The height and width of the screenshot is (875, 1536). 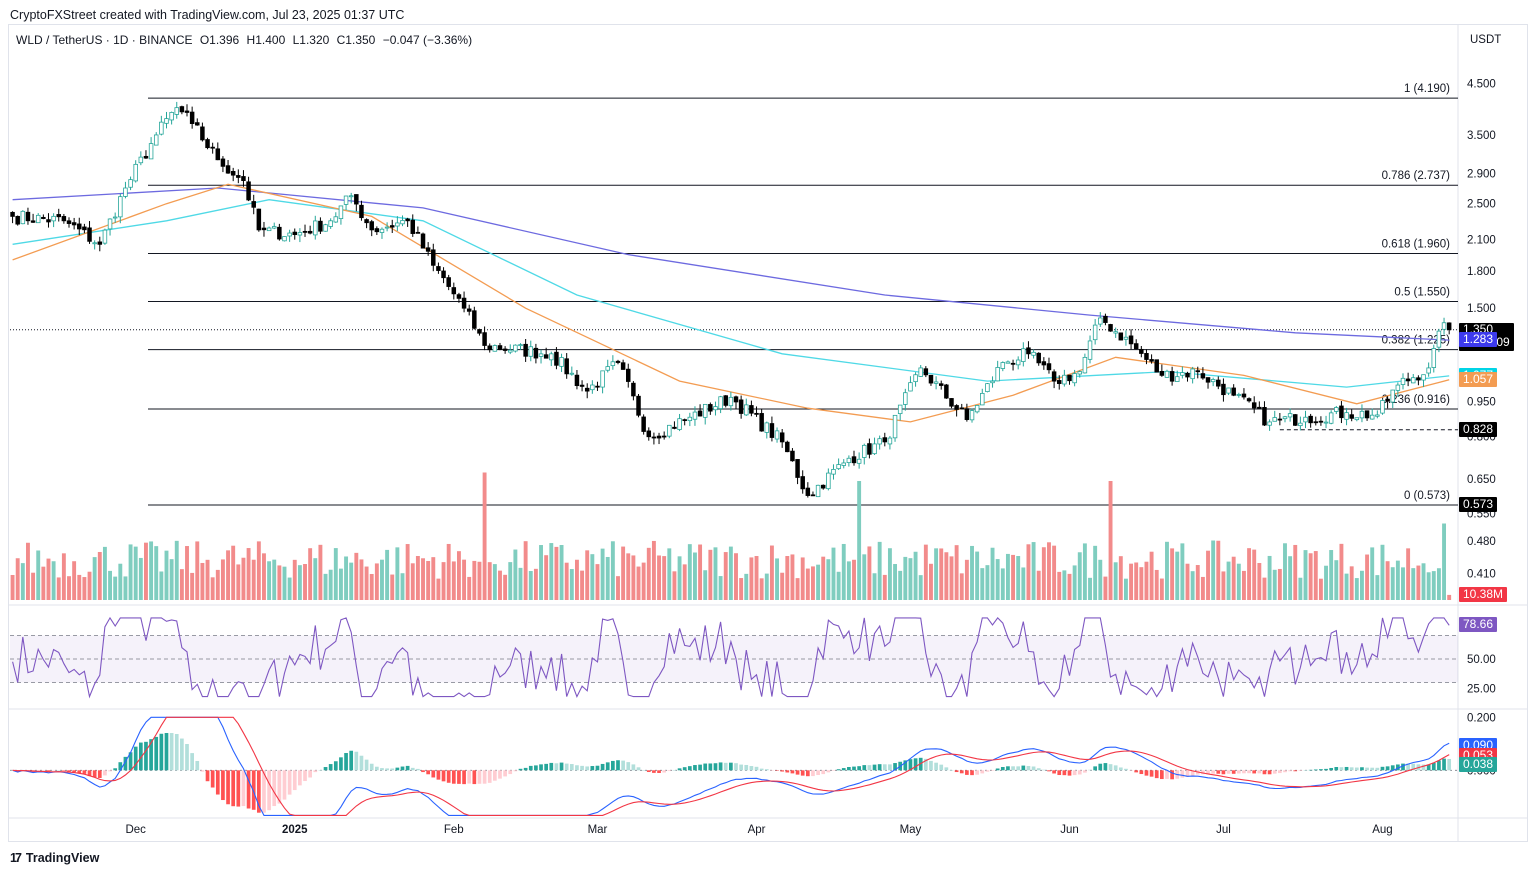 What do you see at coordinates (731, 657) in the screenshot?
I see `rsi-line` at bounding box center [731, 657].